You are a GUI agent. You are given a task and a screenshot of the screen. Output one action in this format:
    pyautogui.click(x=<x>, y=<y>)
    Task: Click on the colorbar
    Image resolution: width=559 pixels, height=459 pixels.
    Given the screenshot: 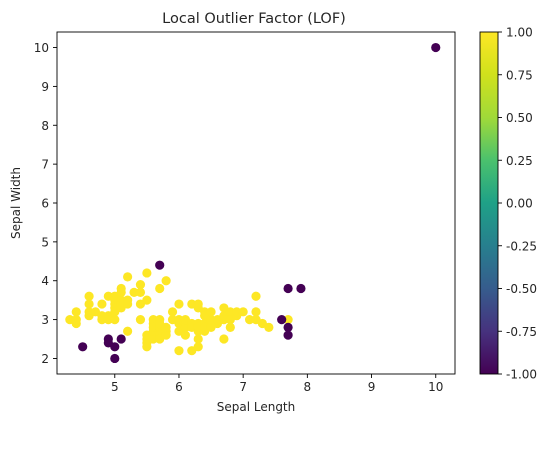 What is the action you would take?
    pyautogui.click(x=489, y=203)
    